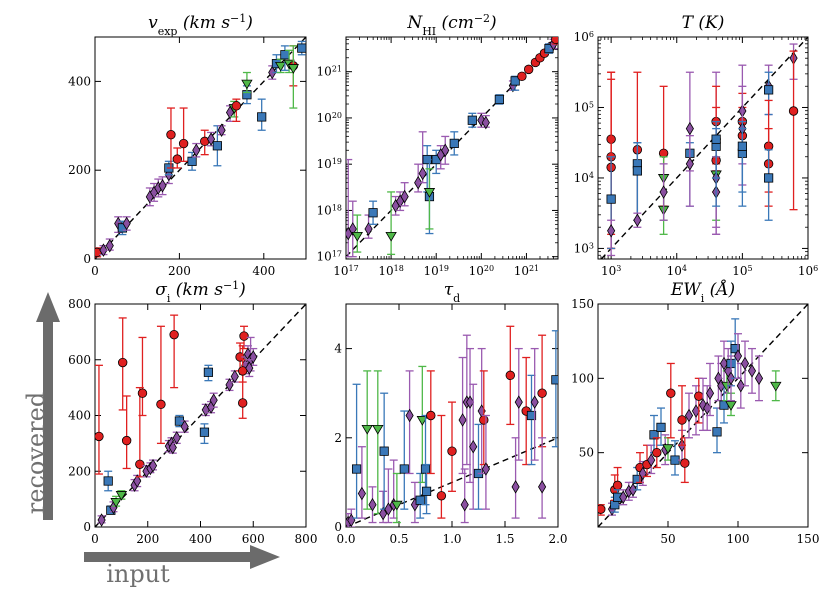  What do you see at coordinates (808, 271) in the screenshot?
I see `x-tick-label: 106` at bounding box center [808, 271].